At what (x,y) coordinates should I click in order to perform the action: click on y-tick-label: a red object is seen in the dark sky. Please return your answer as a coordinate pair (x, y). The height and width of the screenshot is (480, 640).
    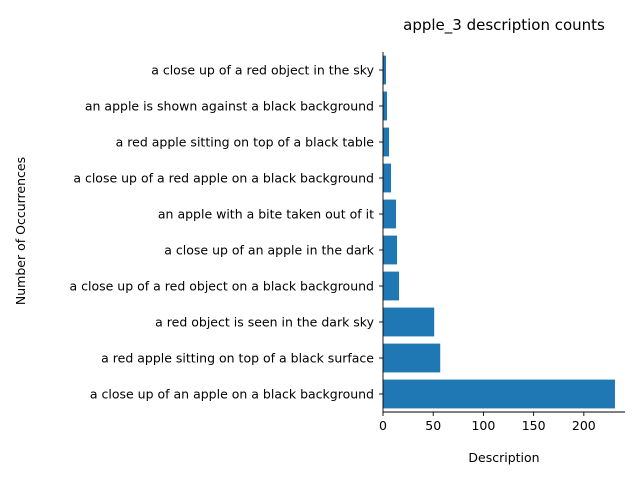
    Looking at the image, I should click on (264, 322).